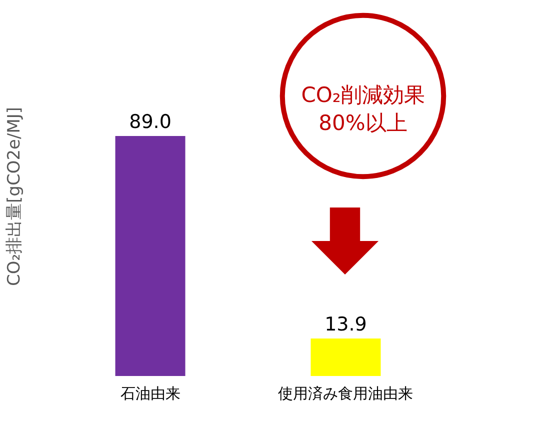  What do you see at coordinates (345, 325) in the screenshot?
I see `data-label: 13.9` at bounding box center [345, 325].